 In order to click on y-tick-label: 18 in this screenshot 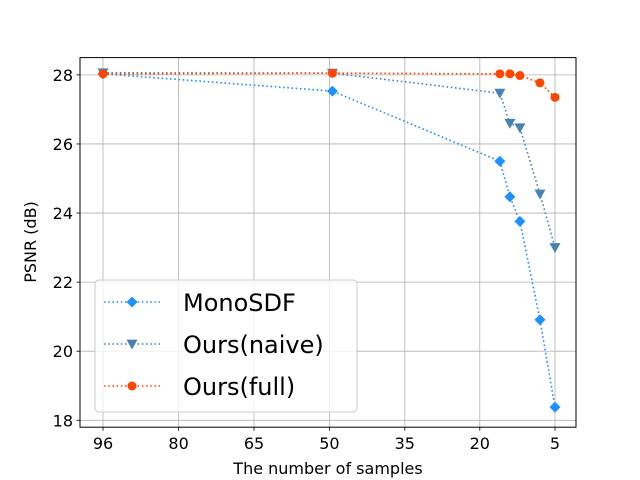, I will do `click(63, 420)`.